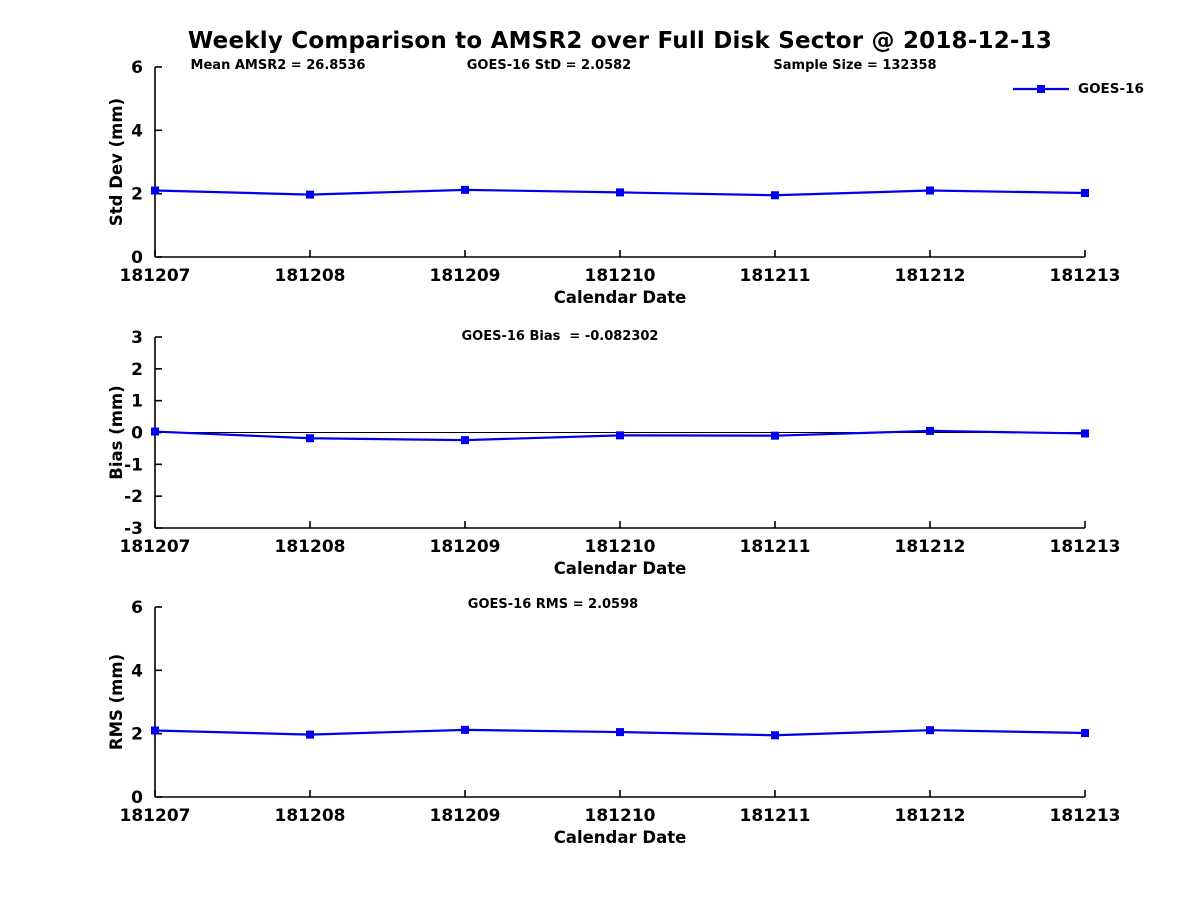 The image size is (1200, 900). Describe the element at coordinates (560, 336) in the screenshot. I see `annotation-goes-bias: GOES-16 Bias = -0.082302` at that location.